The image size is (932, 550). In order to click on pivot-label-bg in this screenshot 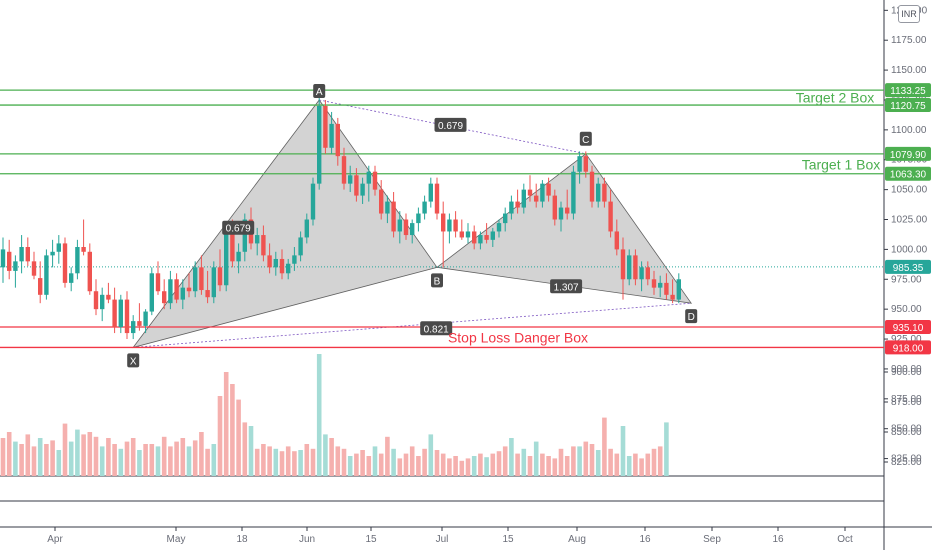, I will do `click(585, 138)`.